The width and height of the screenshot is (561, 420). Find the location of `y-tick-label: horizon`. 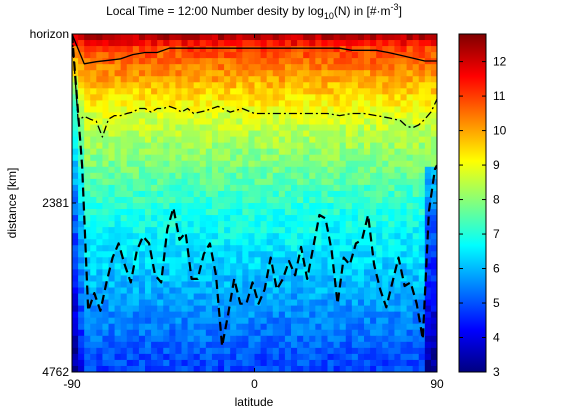

y-tick-label: horizon is located at coordinates (49, 34).